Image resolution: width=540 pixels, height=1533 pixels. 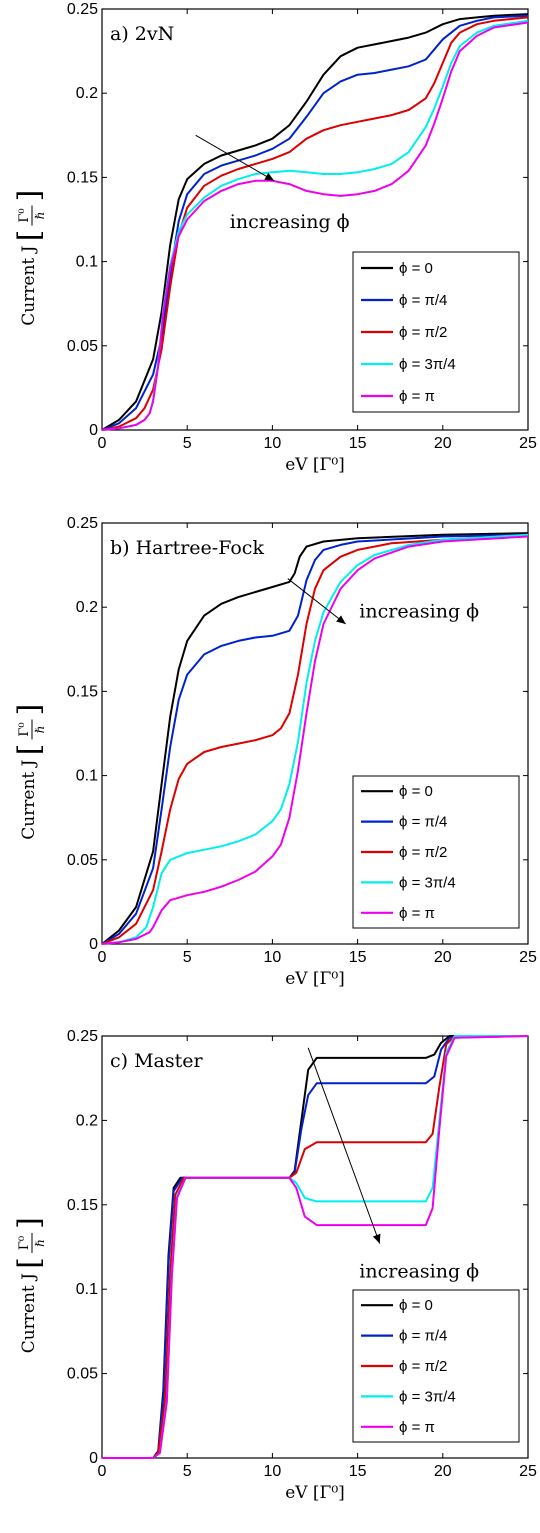 I want to click on y-axis-label: Current J [ Γ⁰ ℏ], so click(x=29, y=258).